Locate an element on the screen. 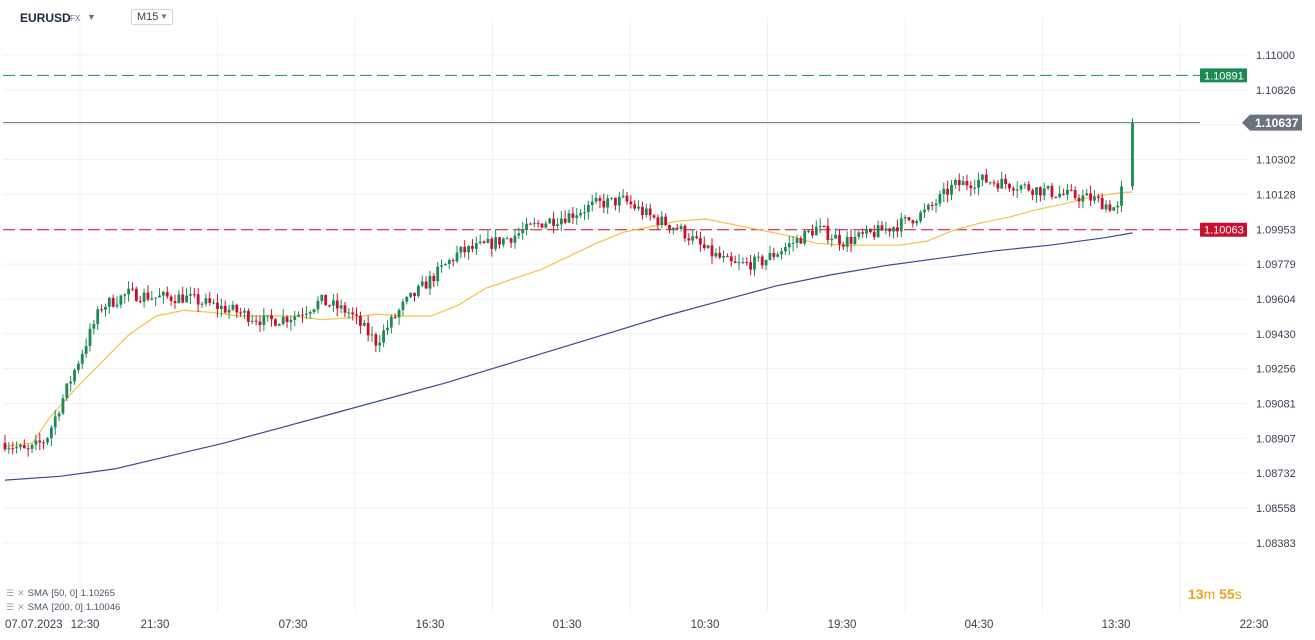 Image resolution: width=1315 pixels, height=640 pixels. time-tick-label: 10:30 is located at coordinates (705, 625).